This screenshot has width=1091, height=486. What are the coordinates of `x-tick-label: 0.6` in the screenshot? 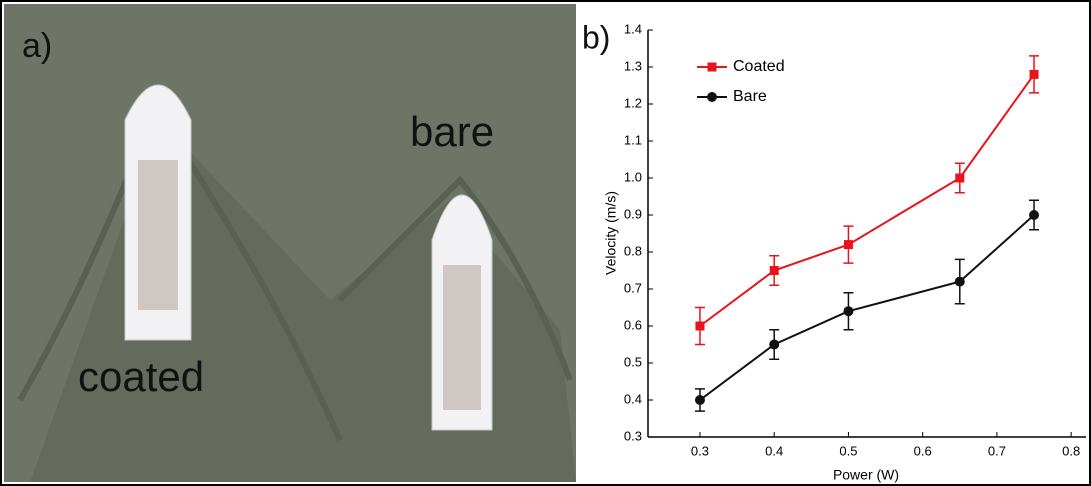 It's located at (923, 450).